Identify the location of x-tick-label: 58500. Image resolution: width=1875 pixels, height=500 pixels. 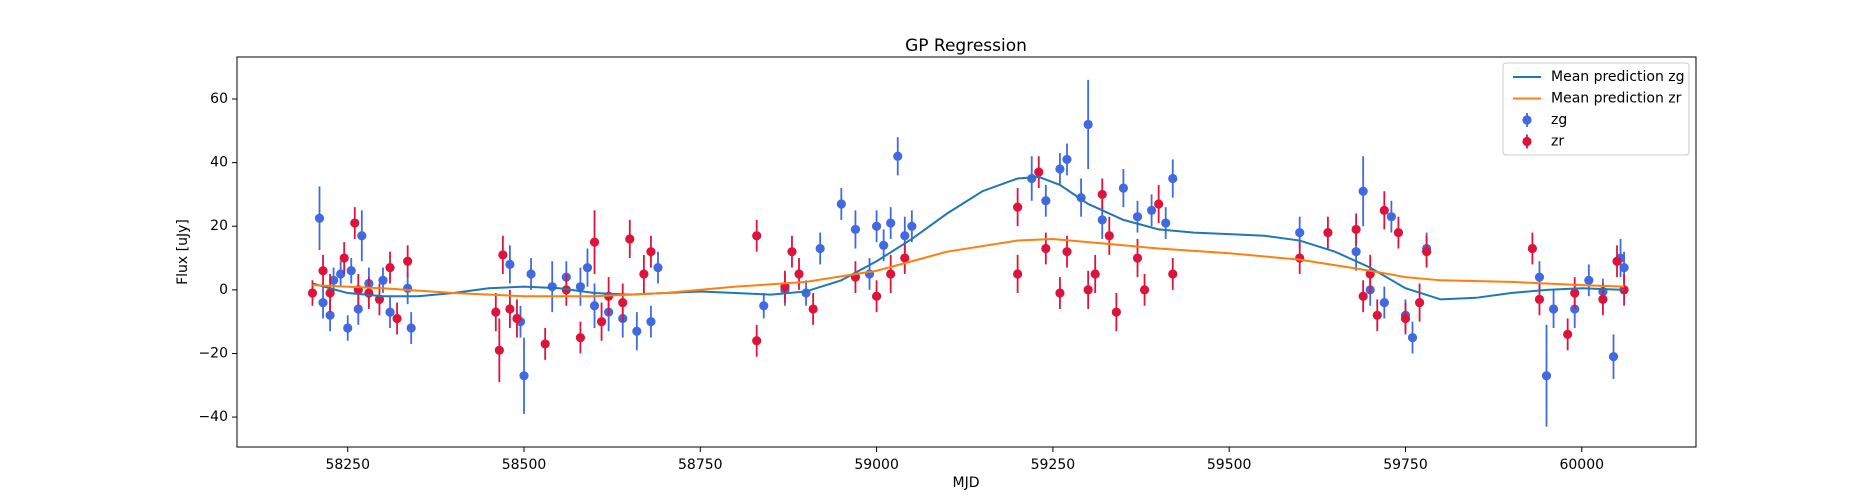
(524, 465).